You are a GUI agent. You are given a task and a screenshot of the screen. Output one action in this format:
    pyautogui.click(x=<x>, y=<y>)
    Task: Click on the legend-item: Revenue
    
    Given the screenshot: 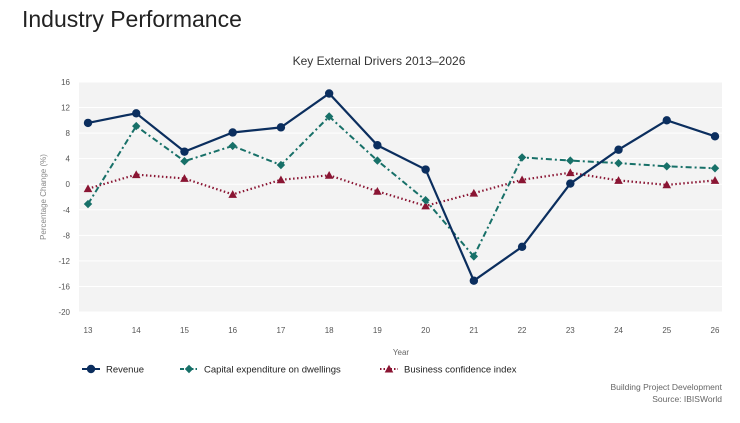 What is the action you would take?
    pyautogui.click(x=113, y=370)
    